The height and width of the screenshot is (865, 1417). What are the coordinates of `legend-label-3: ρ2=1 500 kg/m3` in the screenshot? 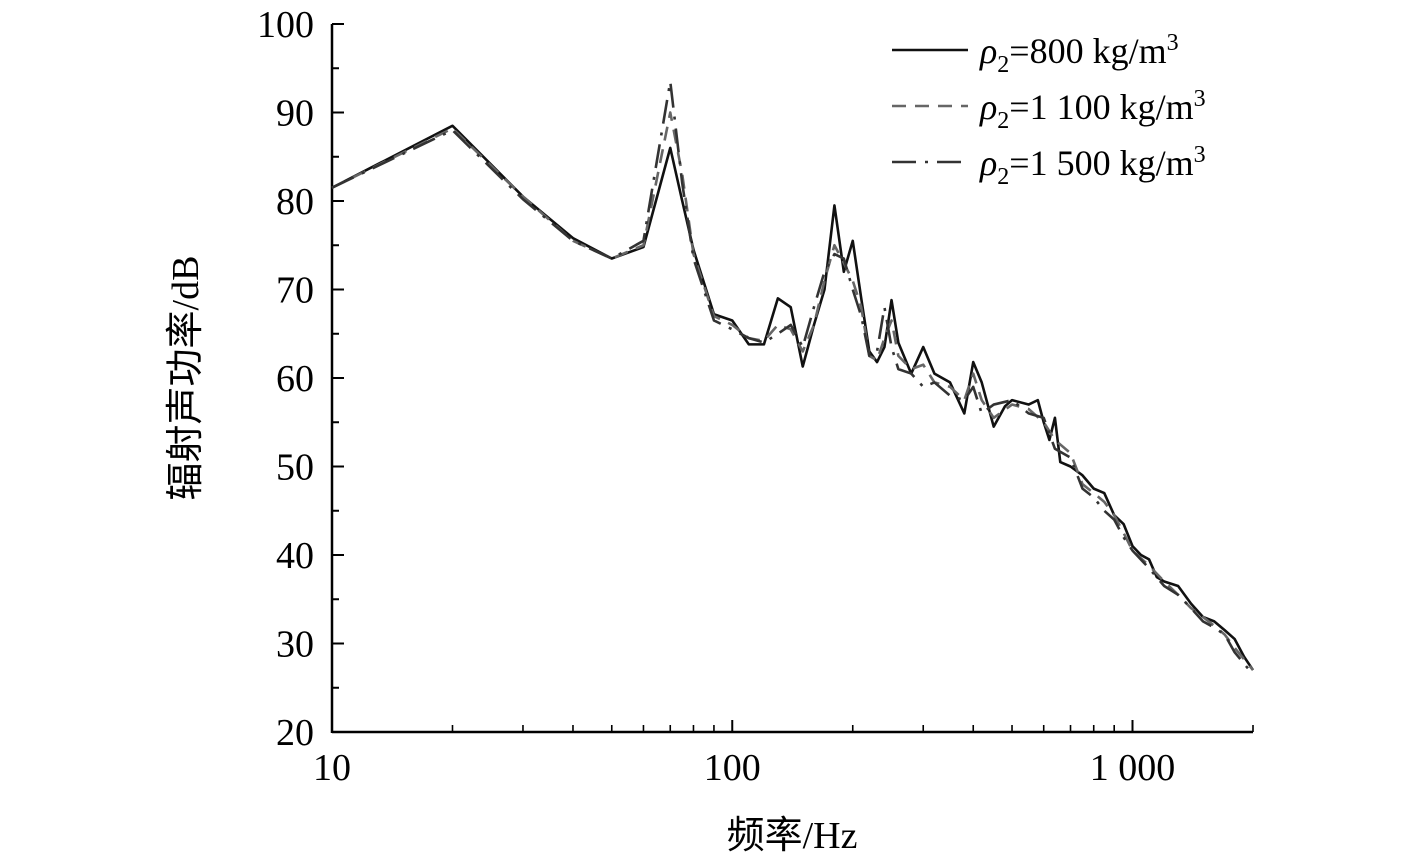 It's located at (1092, 166).